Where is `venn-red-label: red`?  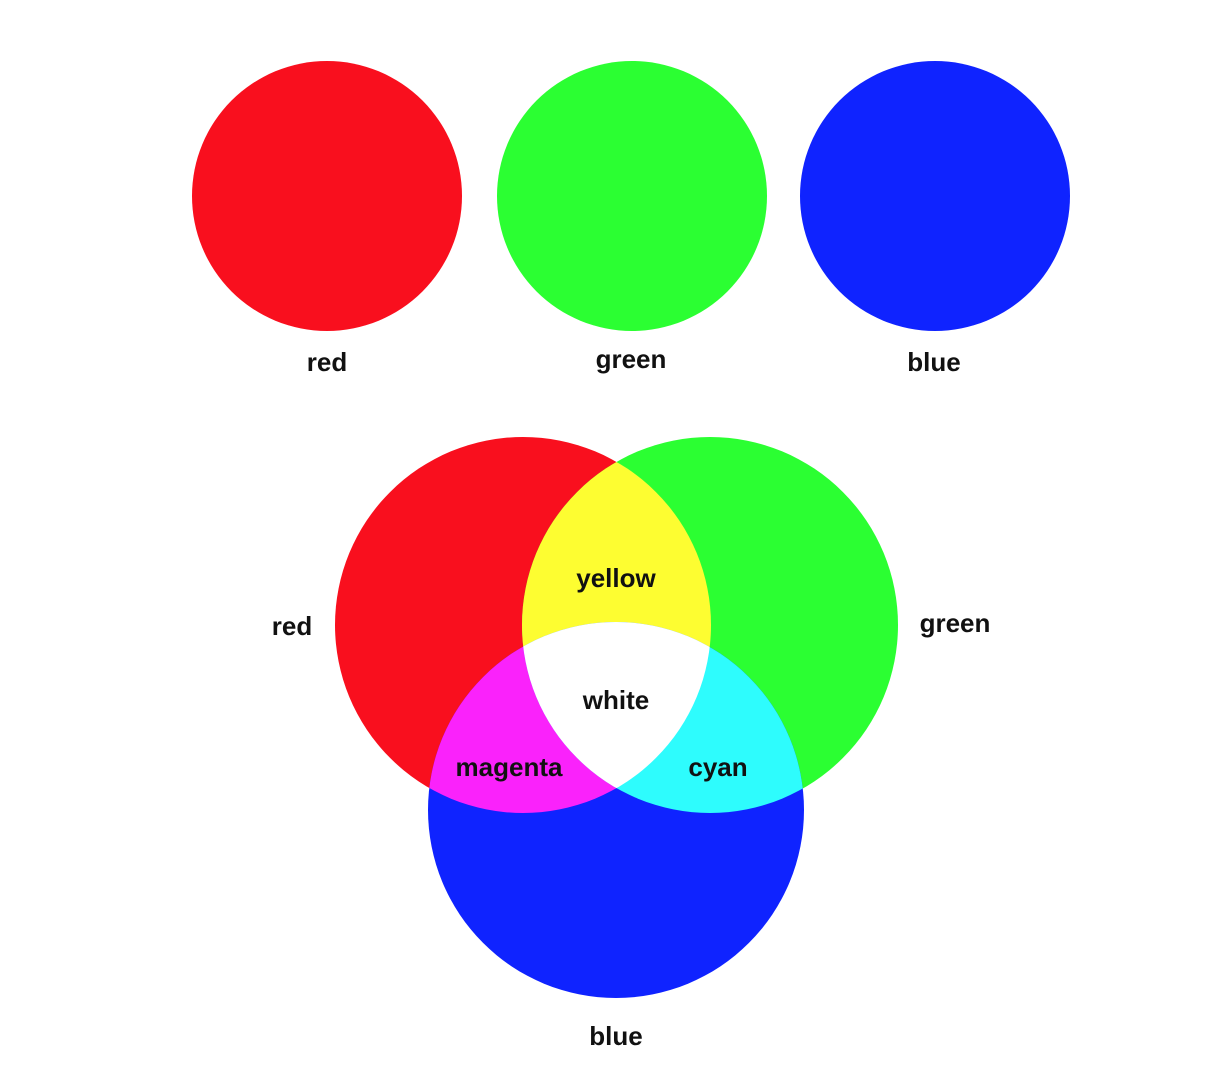 venn-red-label: red is located at coordinates (292, 626).